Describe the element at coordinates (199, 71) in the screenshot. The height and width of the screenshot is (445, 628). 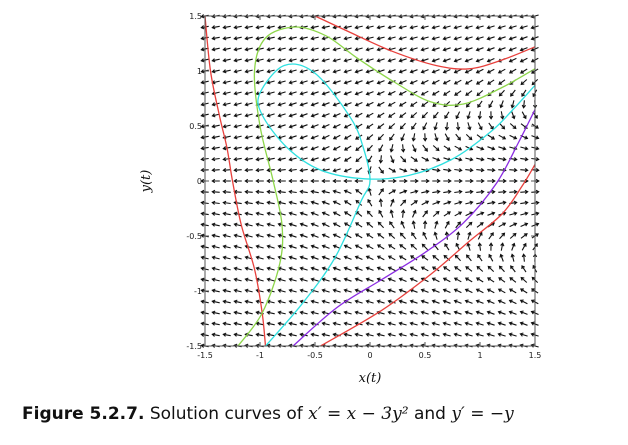
I see `y-tick-label: 1` at that location.